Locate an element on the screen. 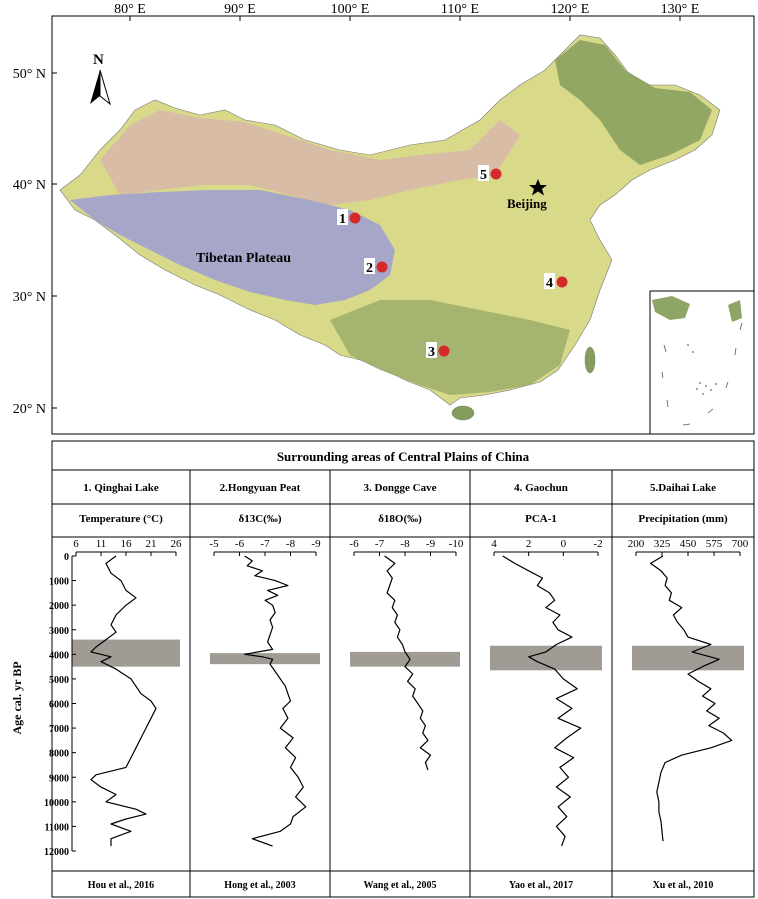 This screenshot has height=899, width=758. svg-text: 4 is located at coordinates (549, 283).